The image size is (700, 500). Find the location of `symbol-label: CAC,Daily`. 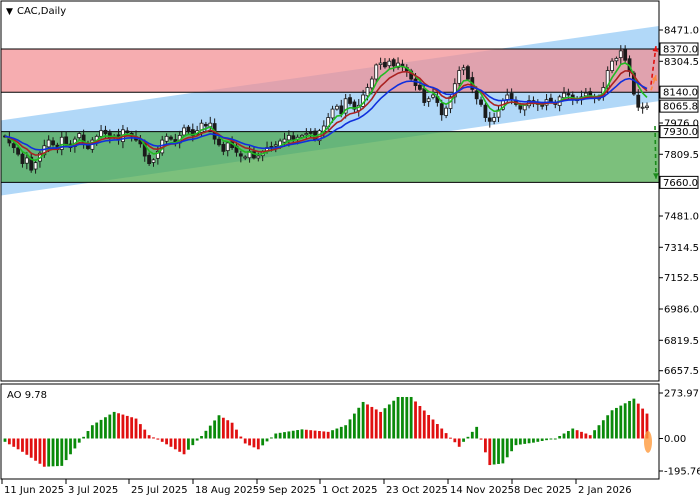

symbol-label: CAC,Daily is located at coordinates (41, 11).